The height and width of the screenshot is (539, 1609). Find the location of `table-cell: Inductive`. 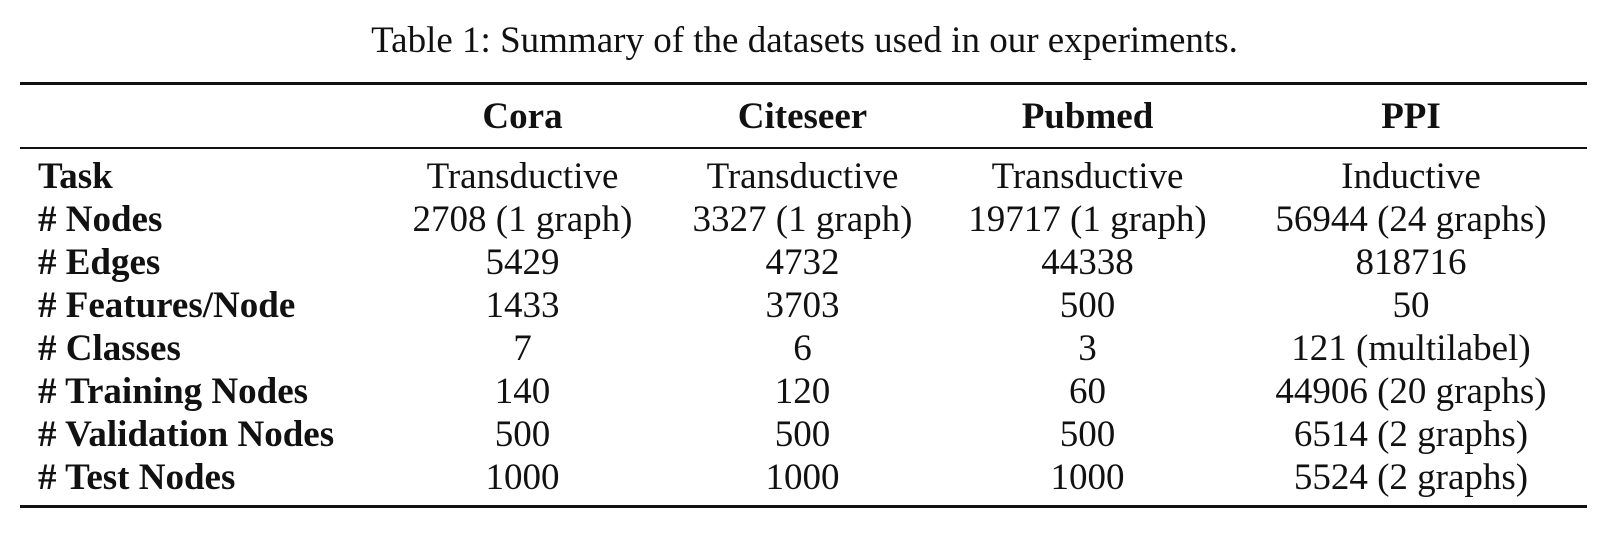

table-cell: Inductive is located at coordinates (1411, 176).